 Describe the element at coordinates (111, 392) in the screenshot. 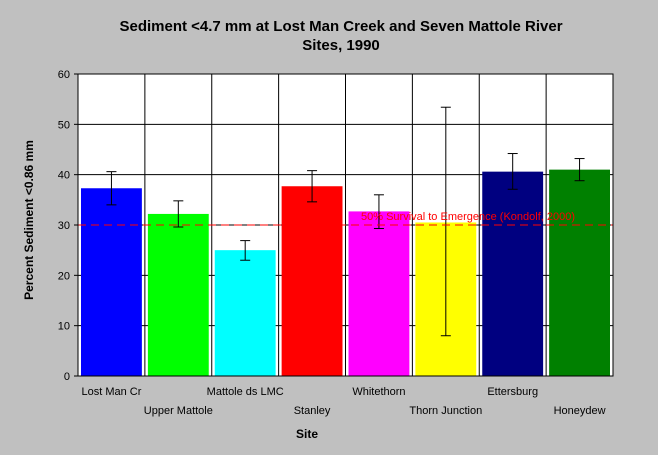

I see `x-category-label-0: Lost Man Cr` at that location.